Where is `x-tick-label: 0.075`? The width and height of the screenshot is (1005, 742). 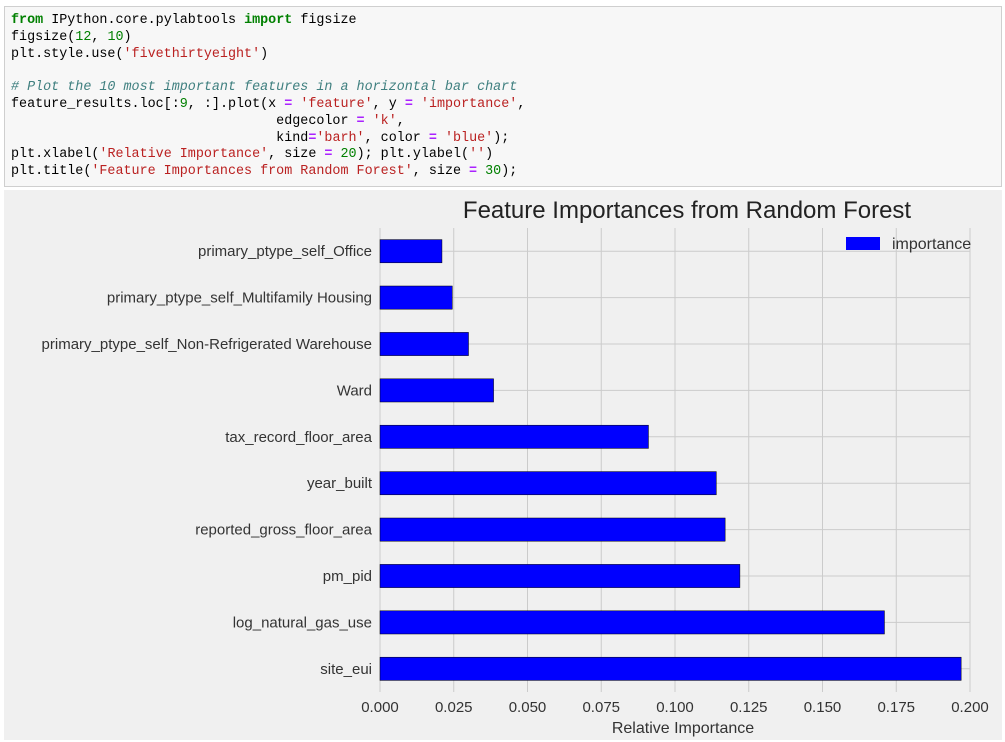 x-tick-label: 0.075 is located at coordinates (601, 707).